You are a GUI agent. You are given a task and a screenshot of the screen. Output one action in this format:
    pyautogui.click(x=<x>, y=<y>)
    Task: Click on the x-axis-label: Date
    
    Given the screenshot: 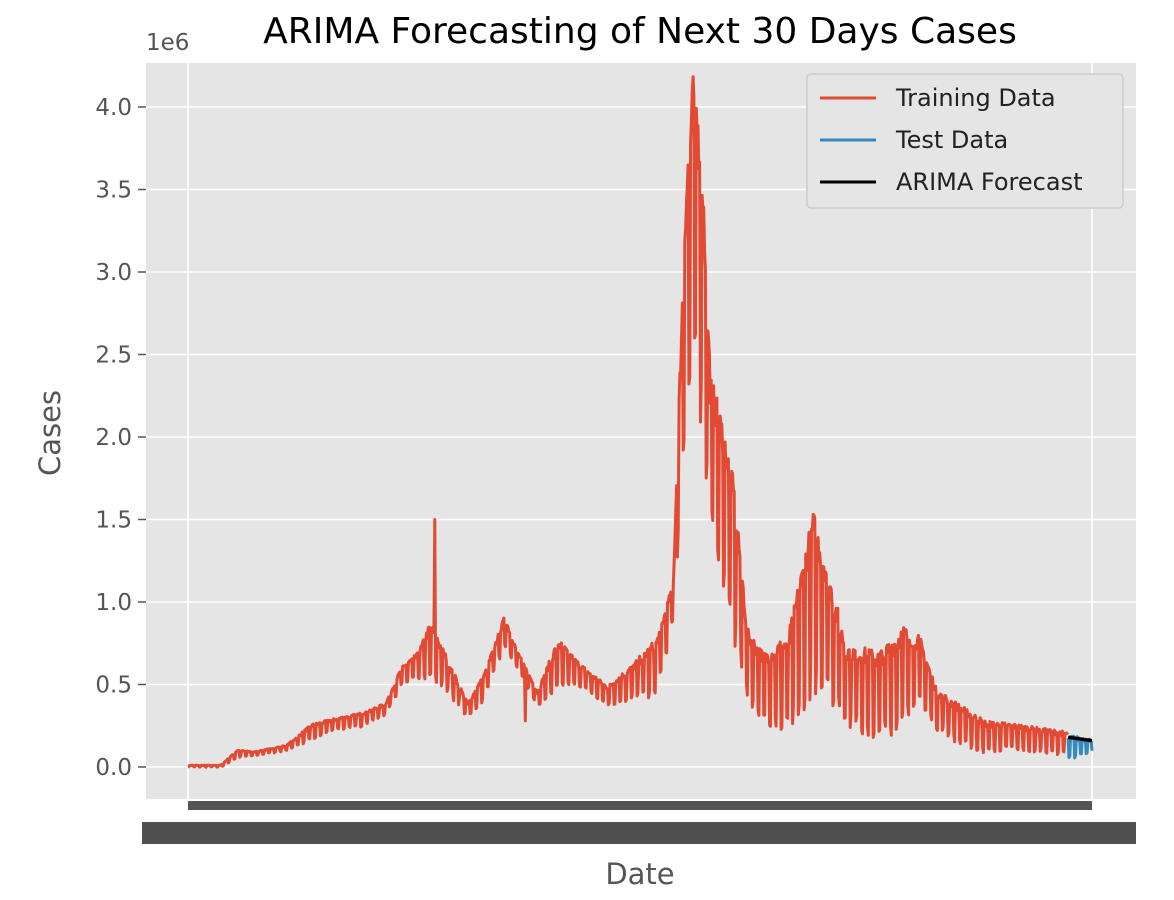 What is the action you would take?
    pyautogui.click(x=639, y=874)
    